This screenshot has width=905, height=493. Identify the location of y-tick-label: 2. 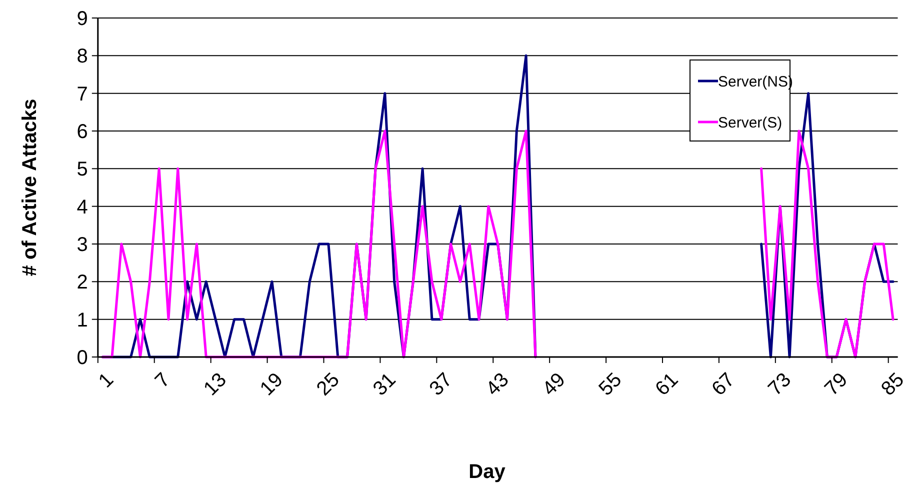
(82, 283).